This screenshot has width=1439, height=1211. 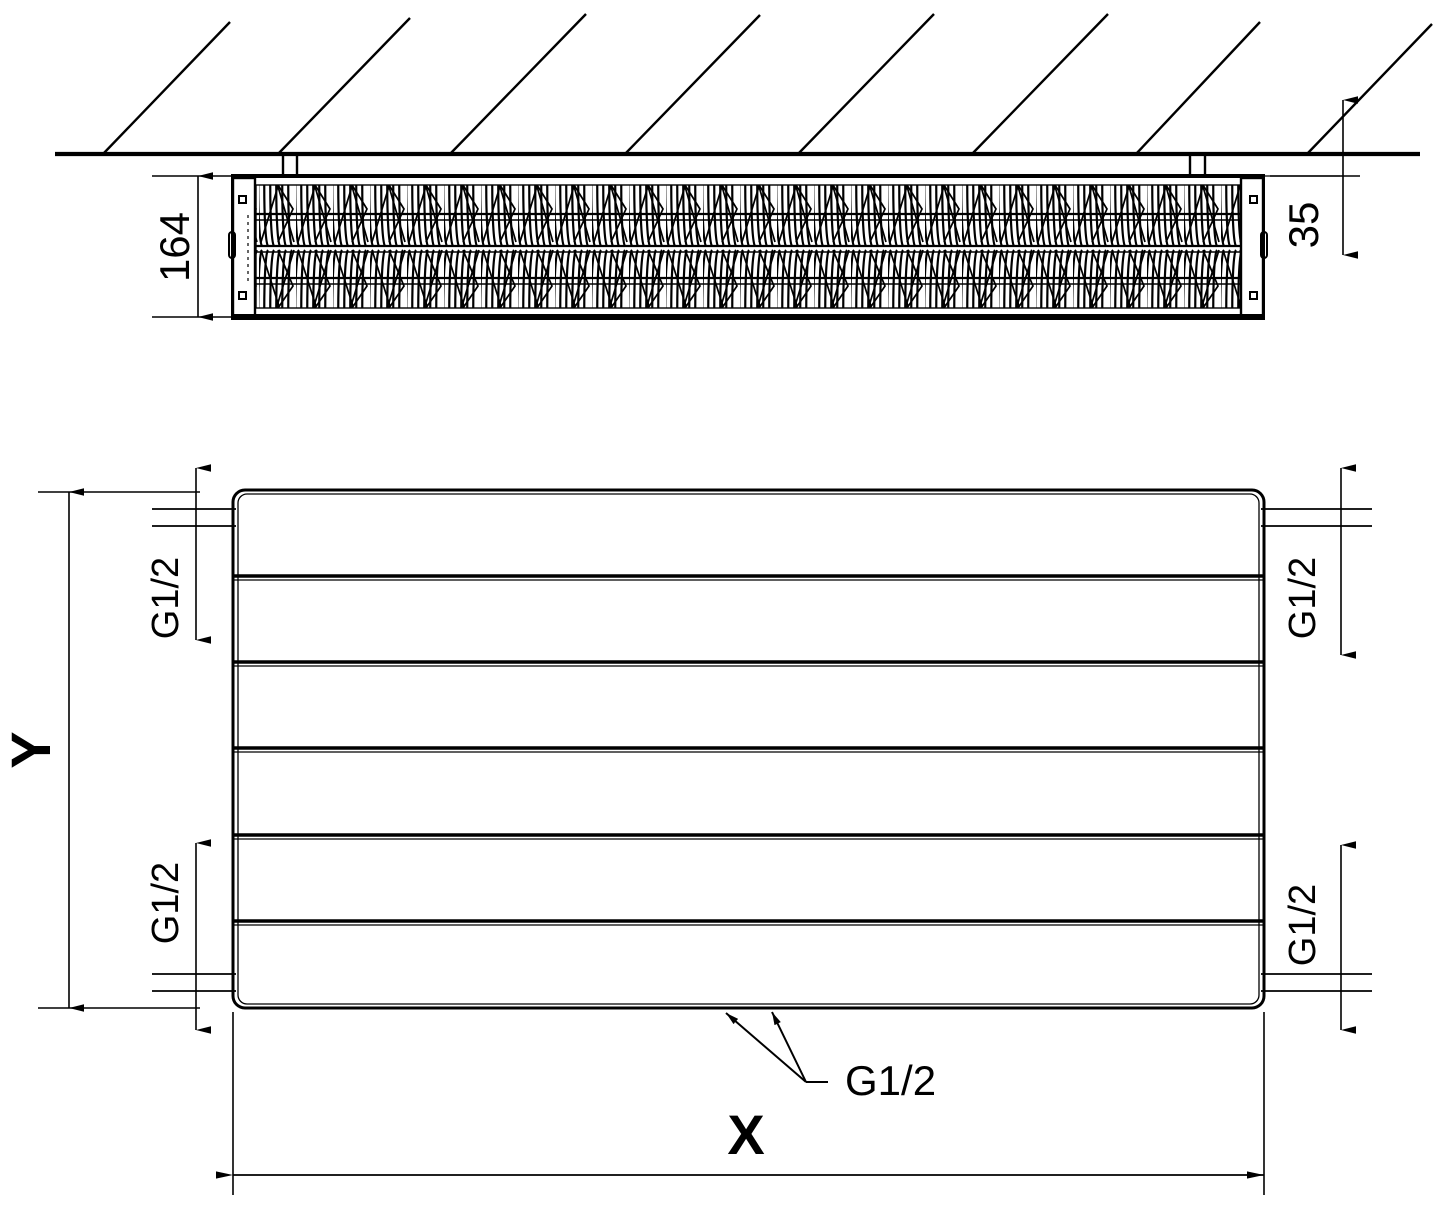 What do you see at coordinates (194, 517) in the screenshot?
I see `pipe-stub-top-left` at bounding box center [194, 517].